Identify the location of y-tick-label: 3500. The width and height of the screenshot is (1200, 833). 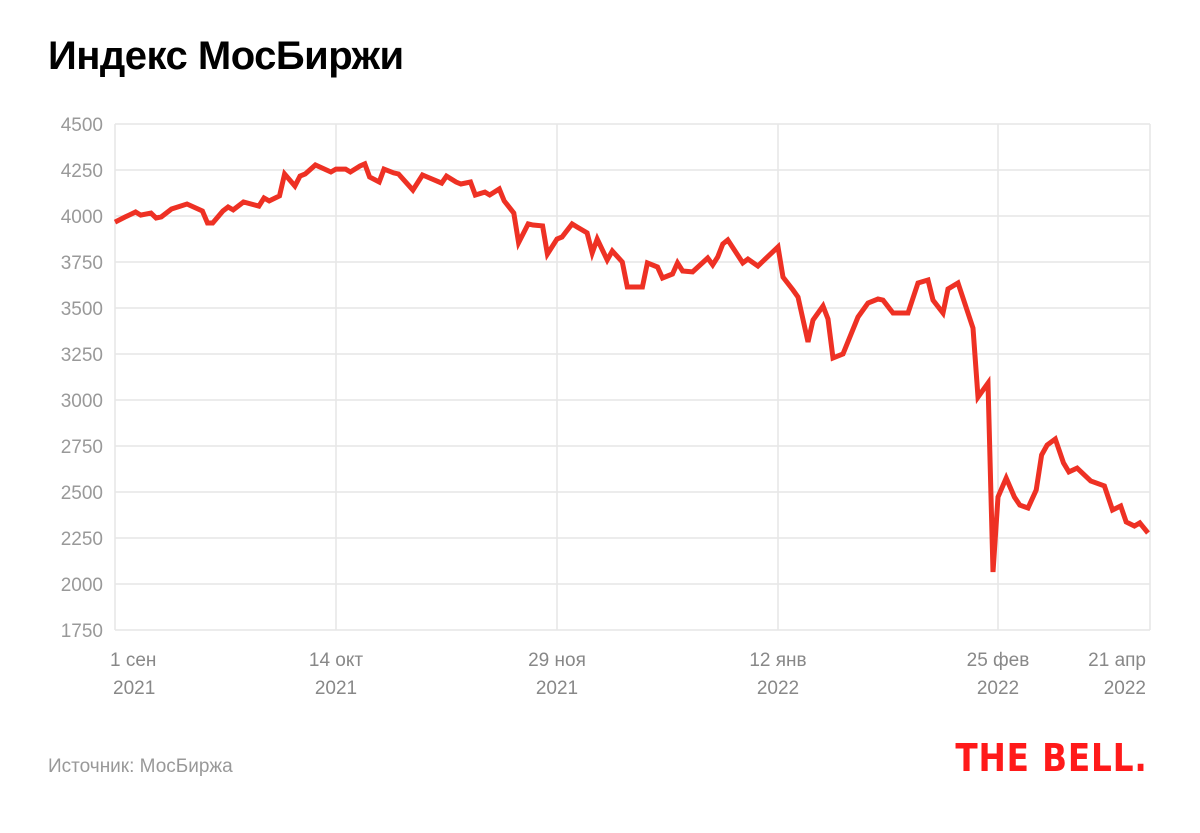
(82, 309).